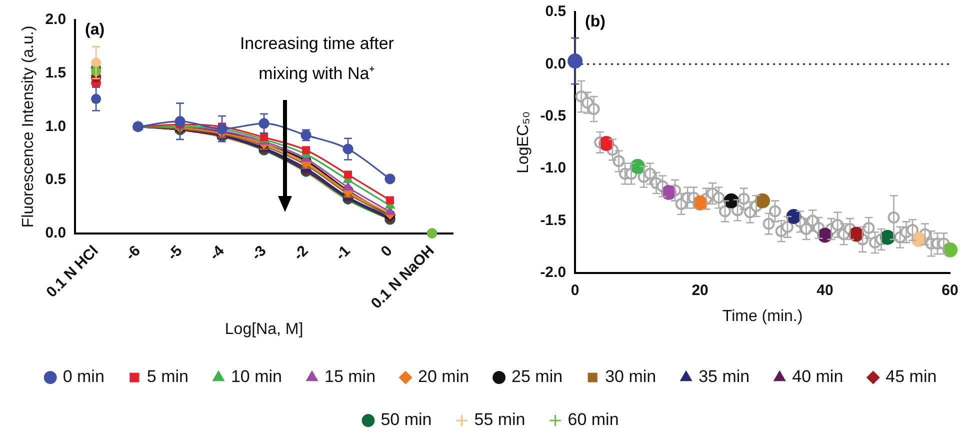 This screenshot has width=968, height=439. What do you see at coordinates (553, 115) in the screenshot?
I see `y-tick-label: -0.5` at bounding box center [553, 115].